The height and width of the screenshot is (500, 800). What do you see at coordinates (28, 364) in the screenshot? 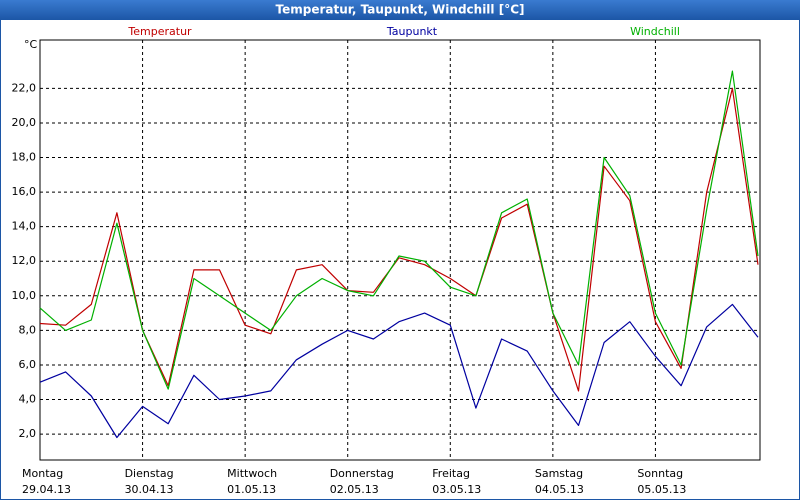
I see `y-tick-label: 6,0` at bounding box center [28, 364].